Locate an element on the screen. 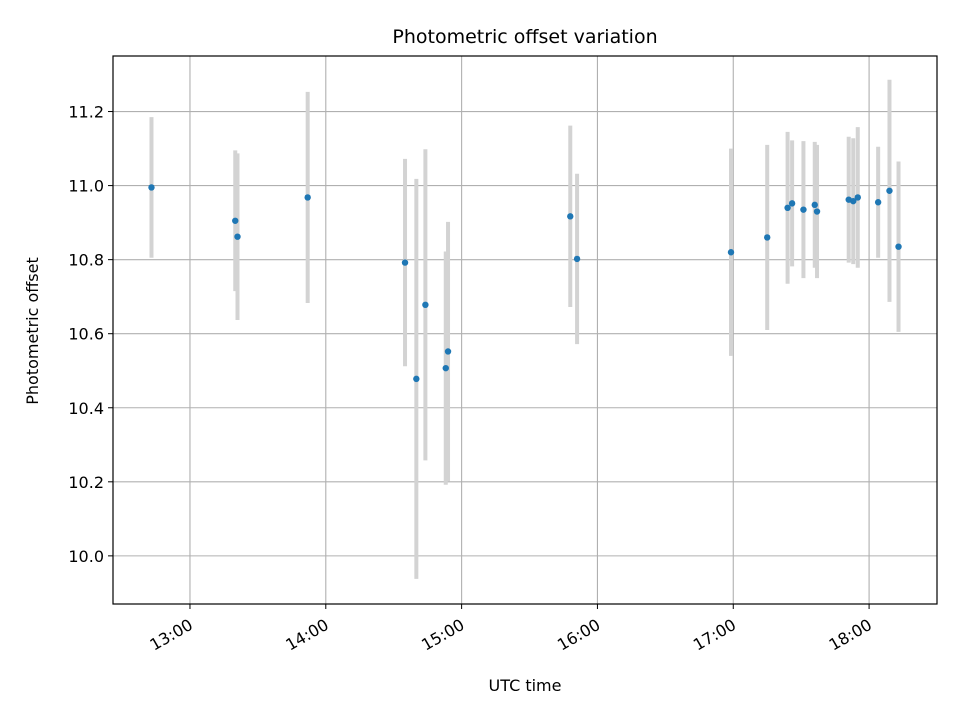 Image resolution: width=960 pixels, height=720 pixels. y-tick-label: 10.8 is located at coordinates (86, 260).